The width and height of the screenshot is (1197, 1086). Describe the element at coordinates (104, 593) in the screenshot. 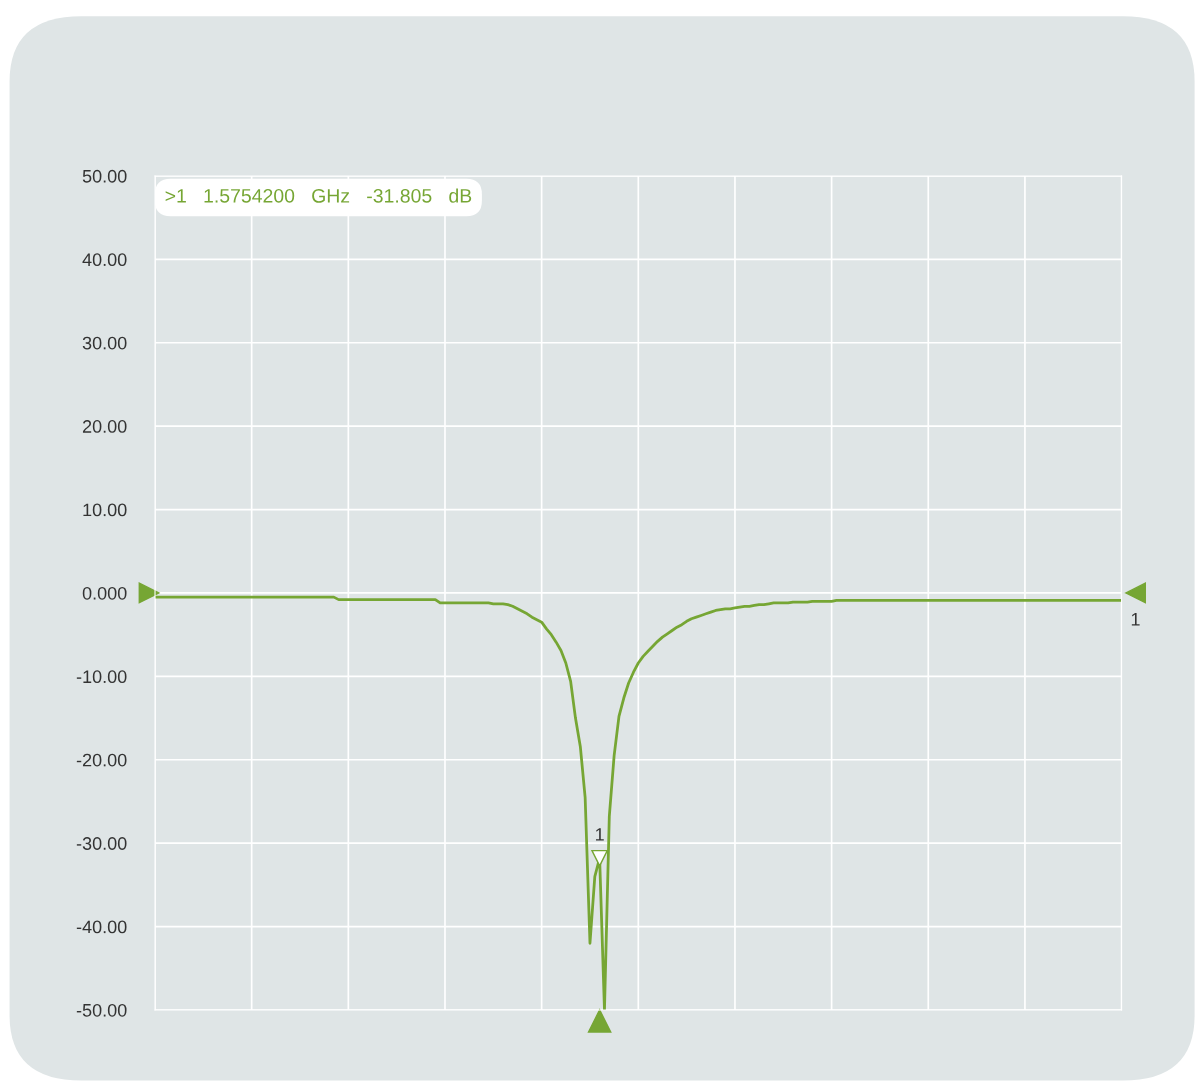

I see `y-tick-label: 0.000` at that location.